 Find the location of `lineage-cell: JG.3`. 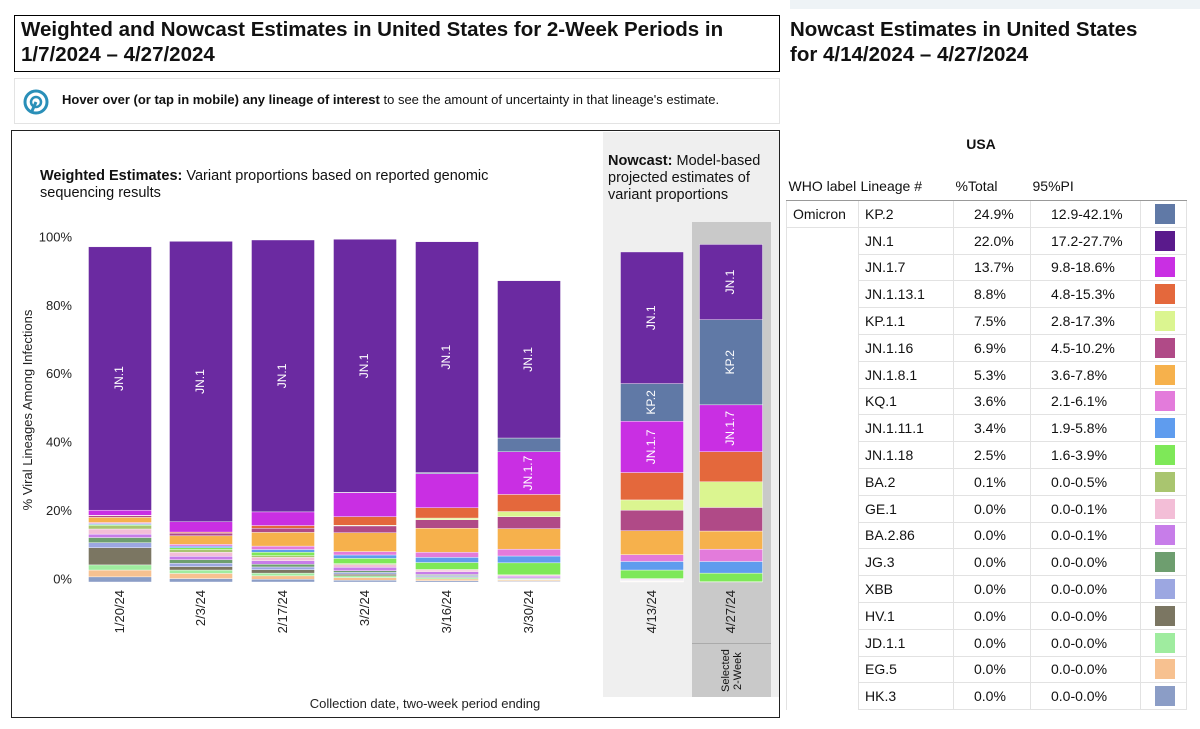

lineage-cell: JG.3 is located at coordinates (906, 562).